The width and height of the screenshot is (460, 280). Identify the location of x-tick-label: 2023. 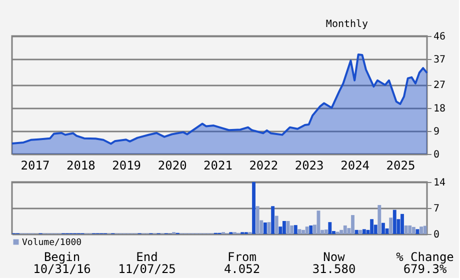
(309, 165).